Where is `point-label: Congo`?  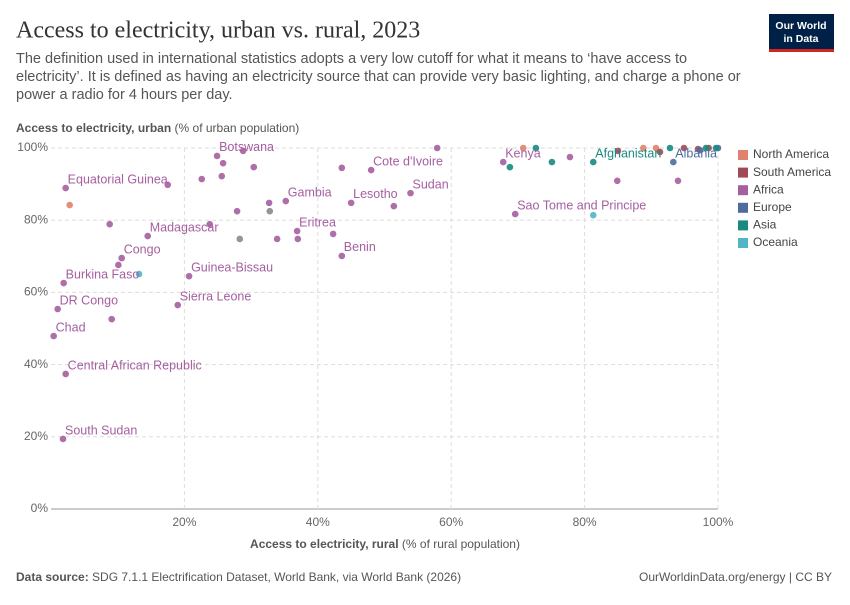 point-label: Congo is located at coordinates (142, 249).